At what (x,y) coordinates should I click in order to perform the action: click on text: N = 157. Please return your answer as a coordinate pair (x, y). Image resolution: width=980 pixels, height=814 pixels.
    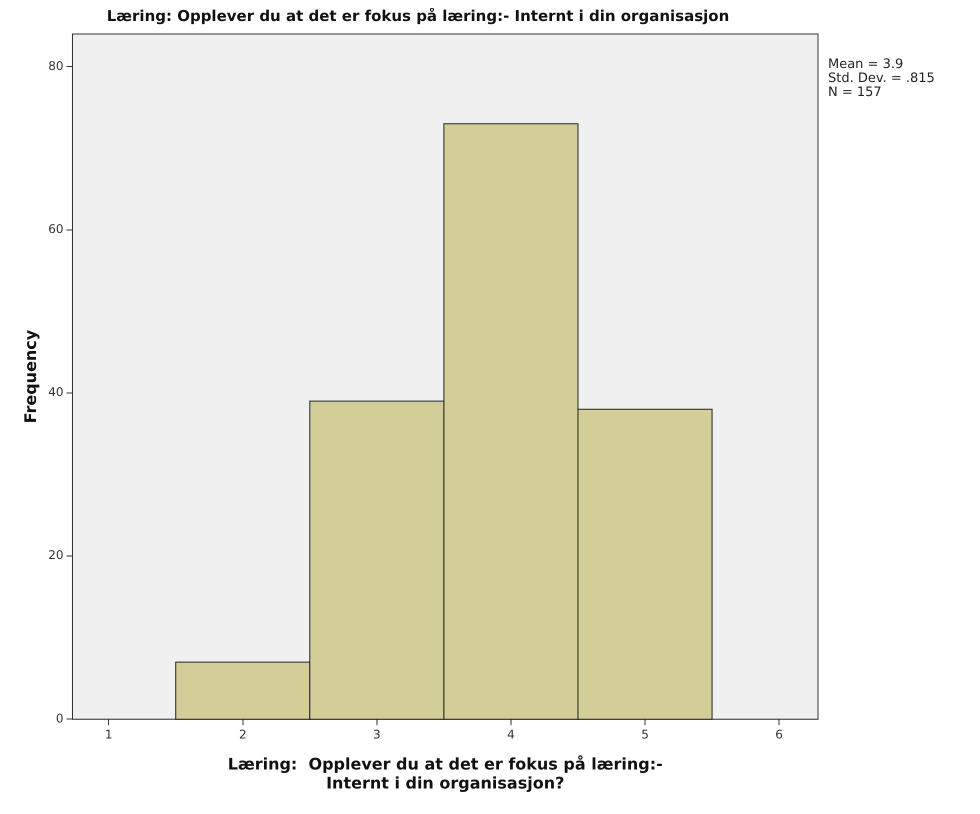
    Looking at the image, I should click on (855, 92).